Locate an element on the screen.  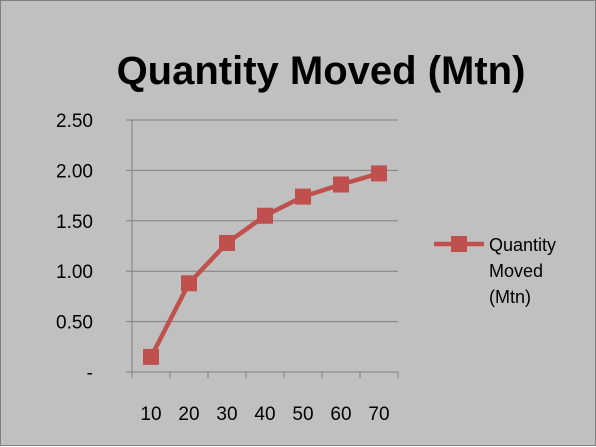
legend-label-line: Quantity is located at coordinates (522, 245).